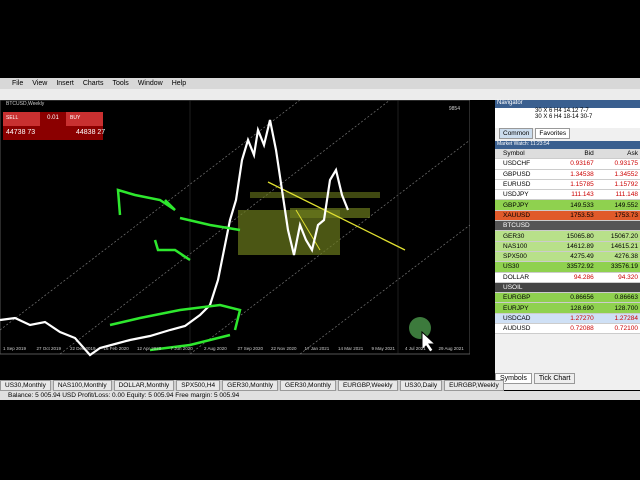 The width and height of the screenshot is (640, 480). What do you see at coordinates (517, 185) in the screenshot?
I see `symbol: EURUSD` at bounding box center [517, 185].